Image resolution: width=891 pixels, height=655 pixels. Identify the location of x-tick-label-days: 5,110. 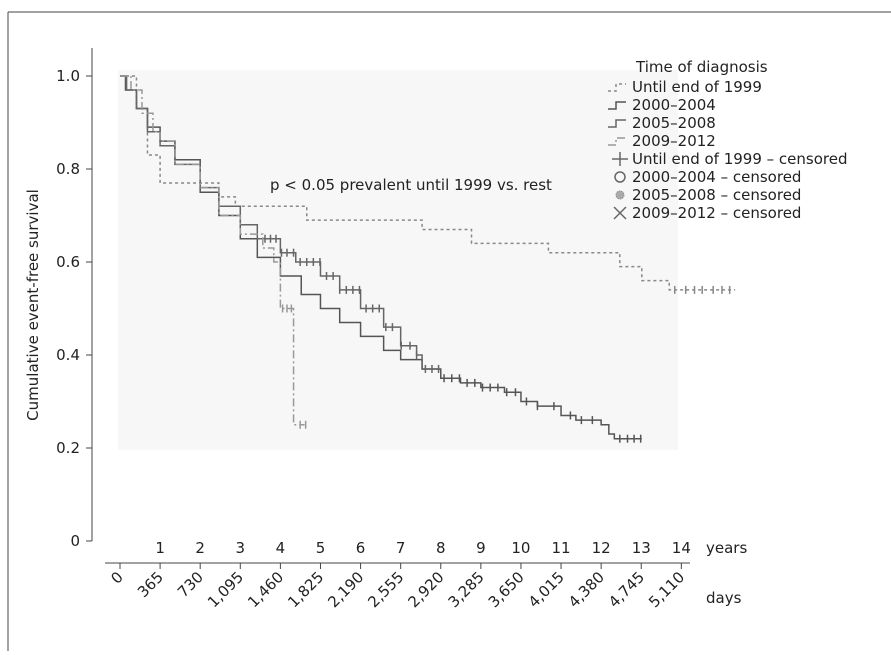
(666, 589).